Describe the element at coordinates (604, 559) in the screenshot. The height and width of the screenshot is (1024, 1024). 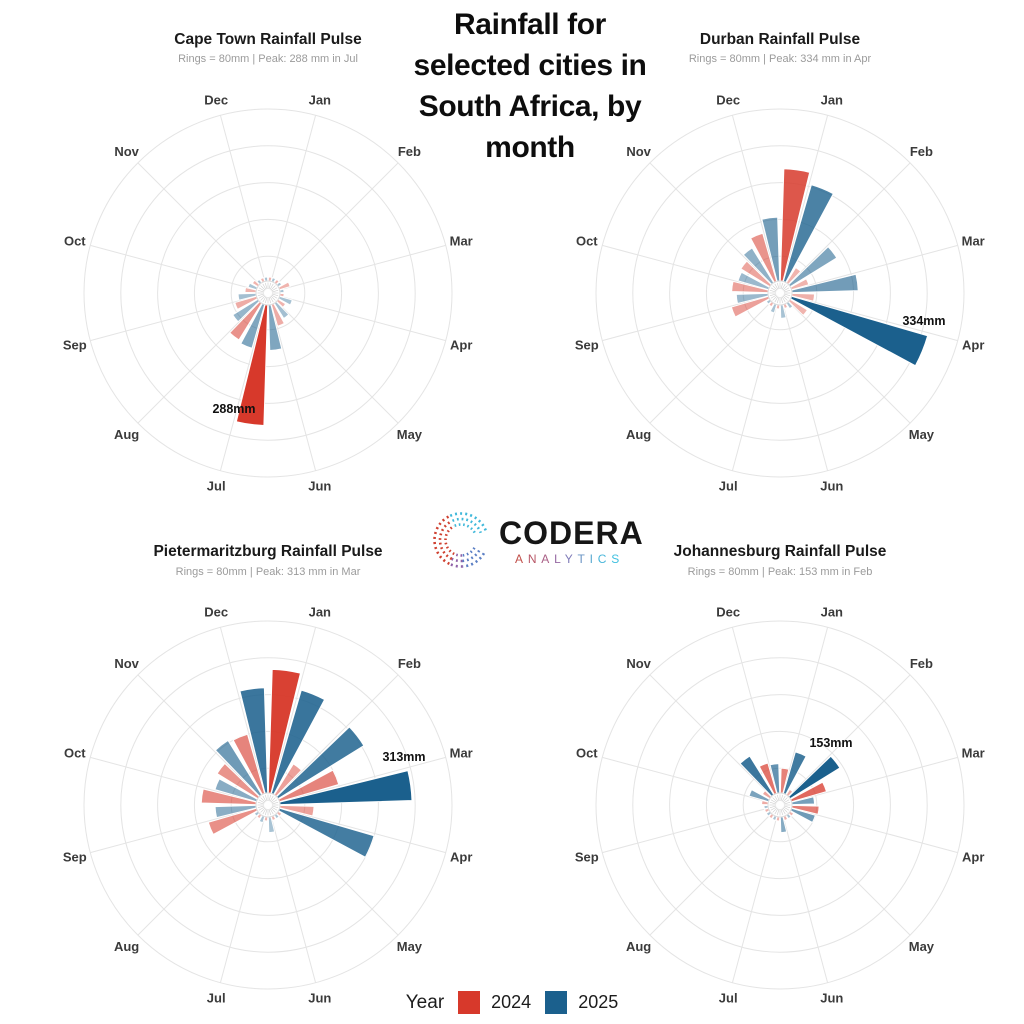
I see `logo-subtitle-letter: C` at that location.